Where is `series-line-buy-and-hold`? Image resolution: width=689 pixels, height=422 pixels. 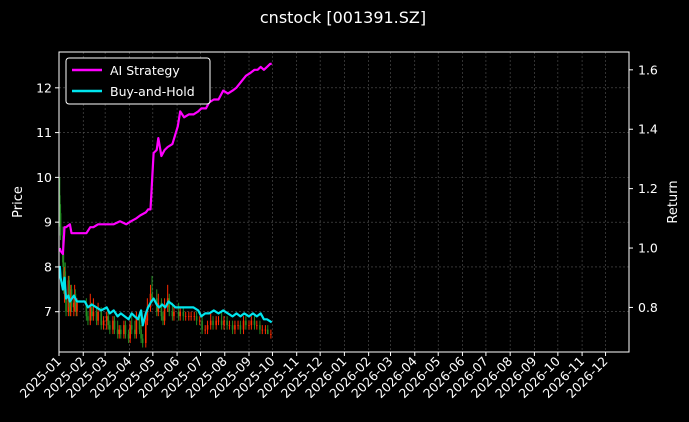
series-line-buy-and-hold is located at coordinates (165, 296).